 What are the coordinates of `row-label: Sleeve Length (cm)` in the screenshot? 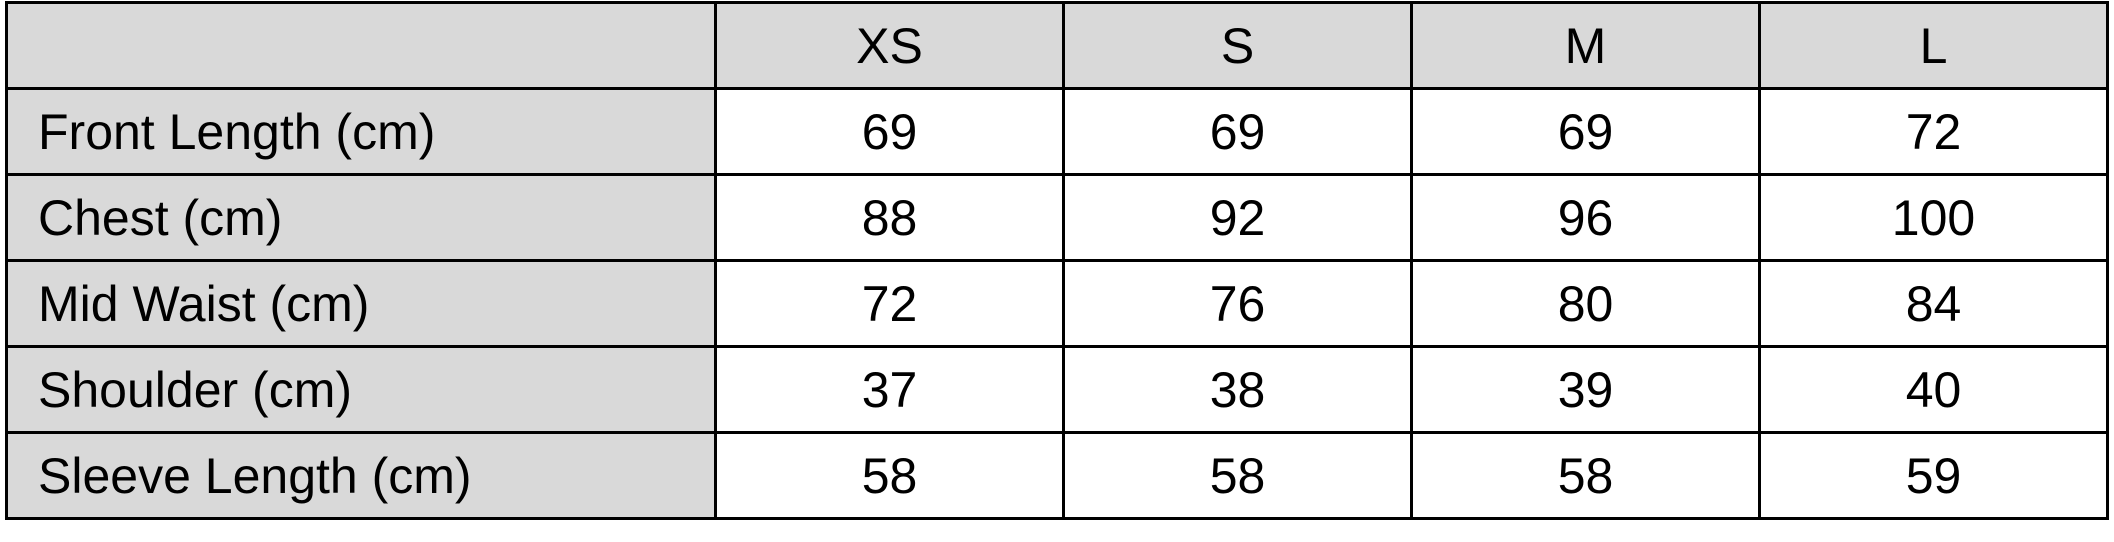 It's located at (361, 475).